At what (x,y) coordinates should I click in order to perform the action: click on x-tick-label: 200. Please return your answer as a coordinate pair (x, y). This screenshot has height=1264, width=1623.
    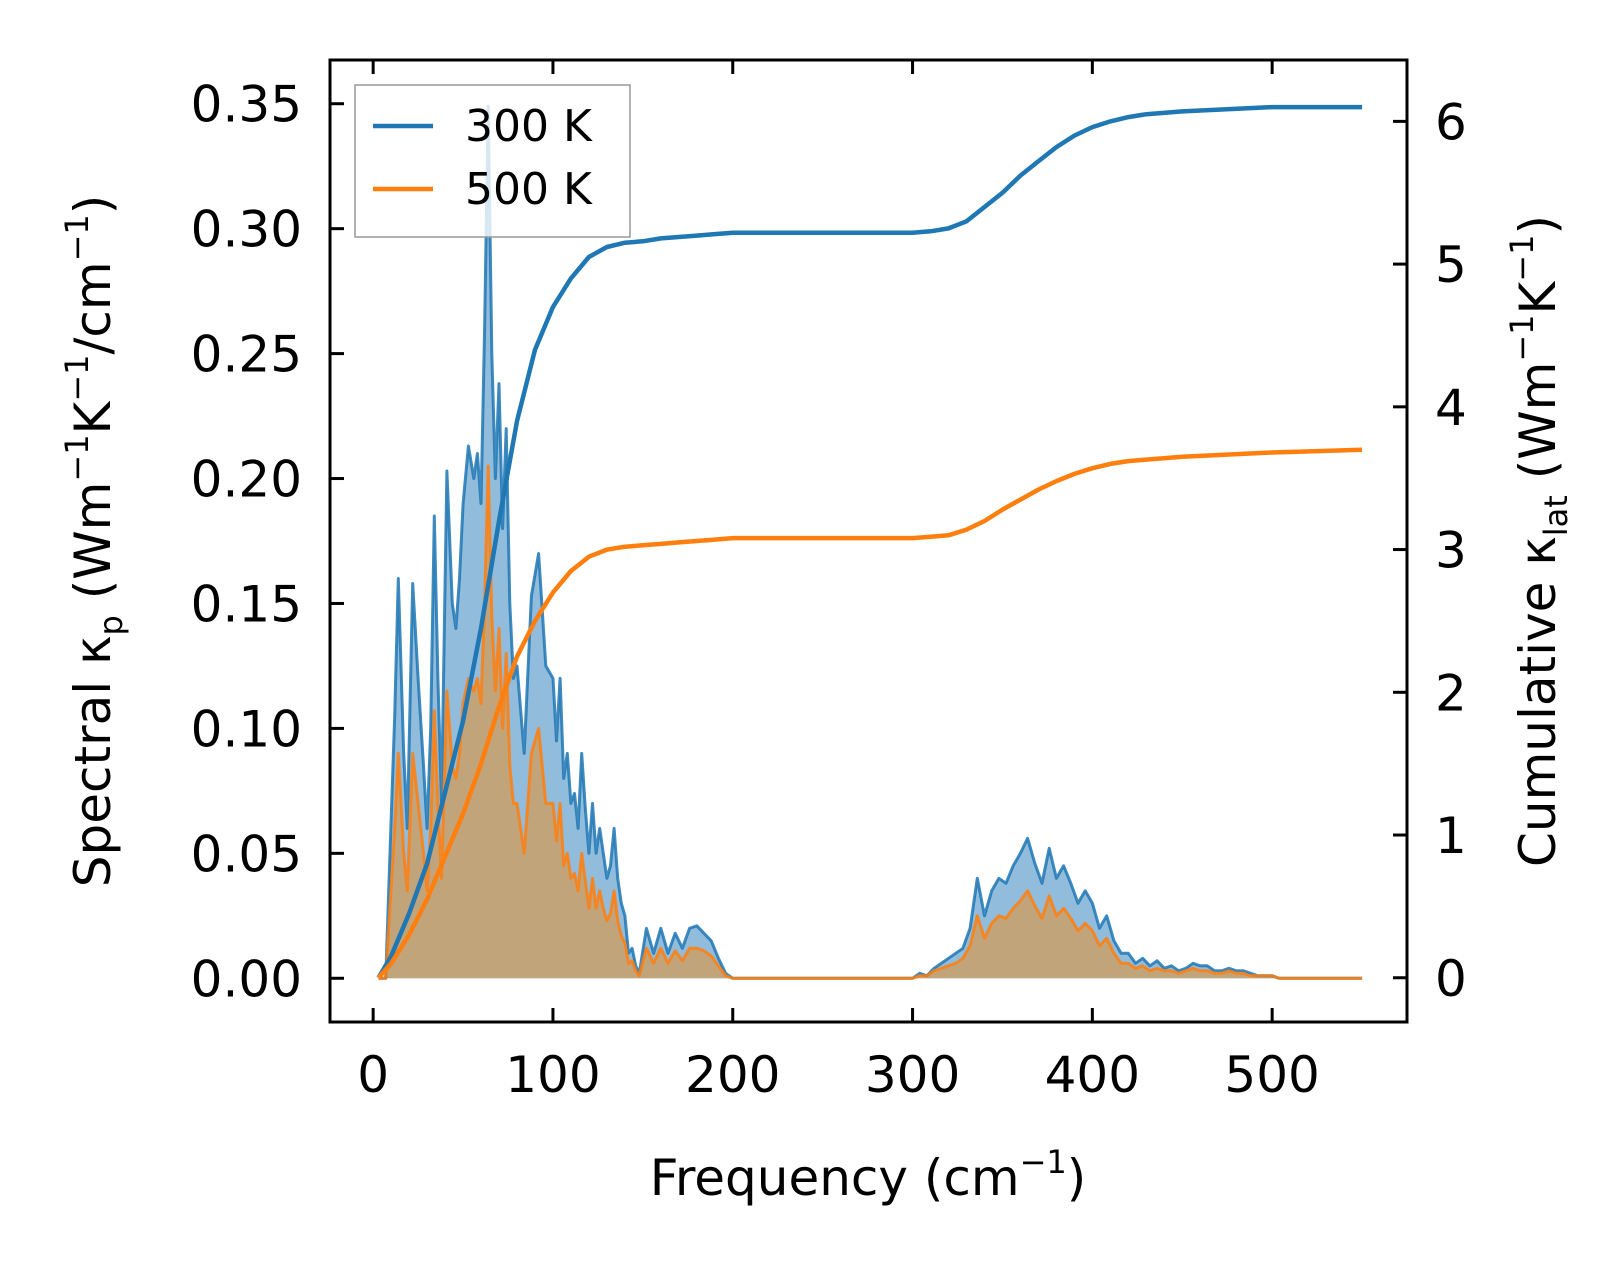
    Looking at the image, I should click on (732, 1075).